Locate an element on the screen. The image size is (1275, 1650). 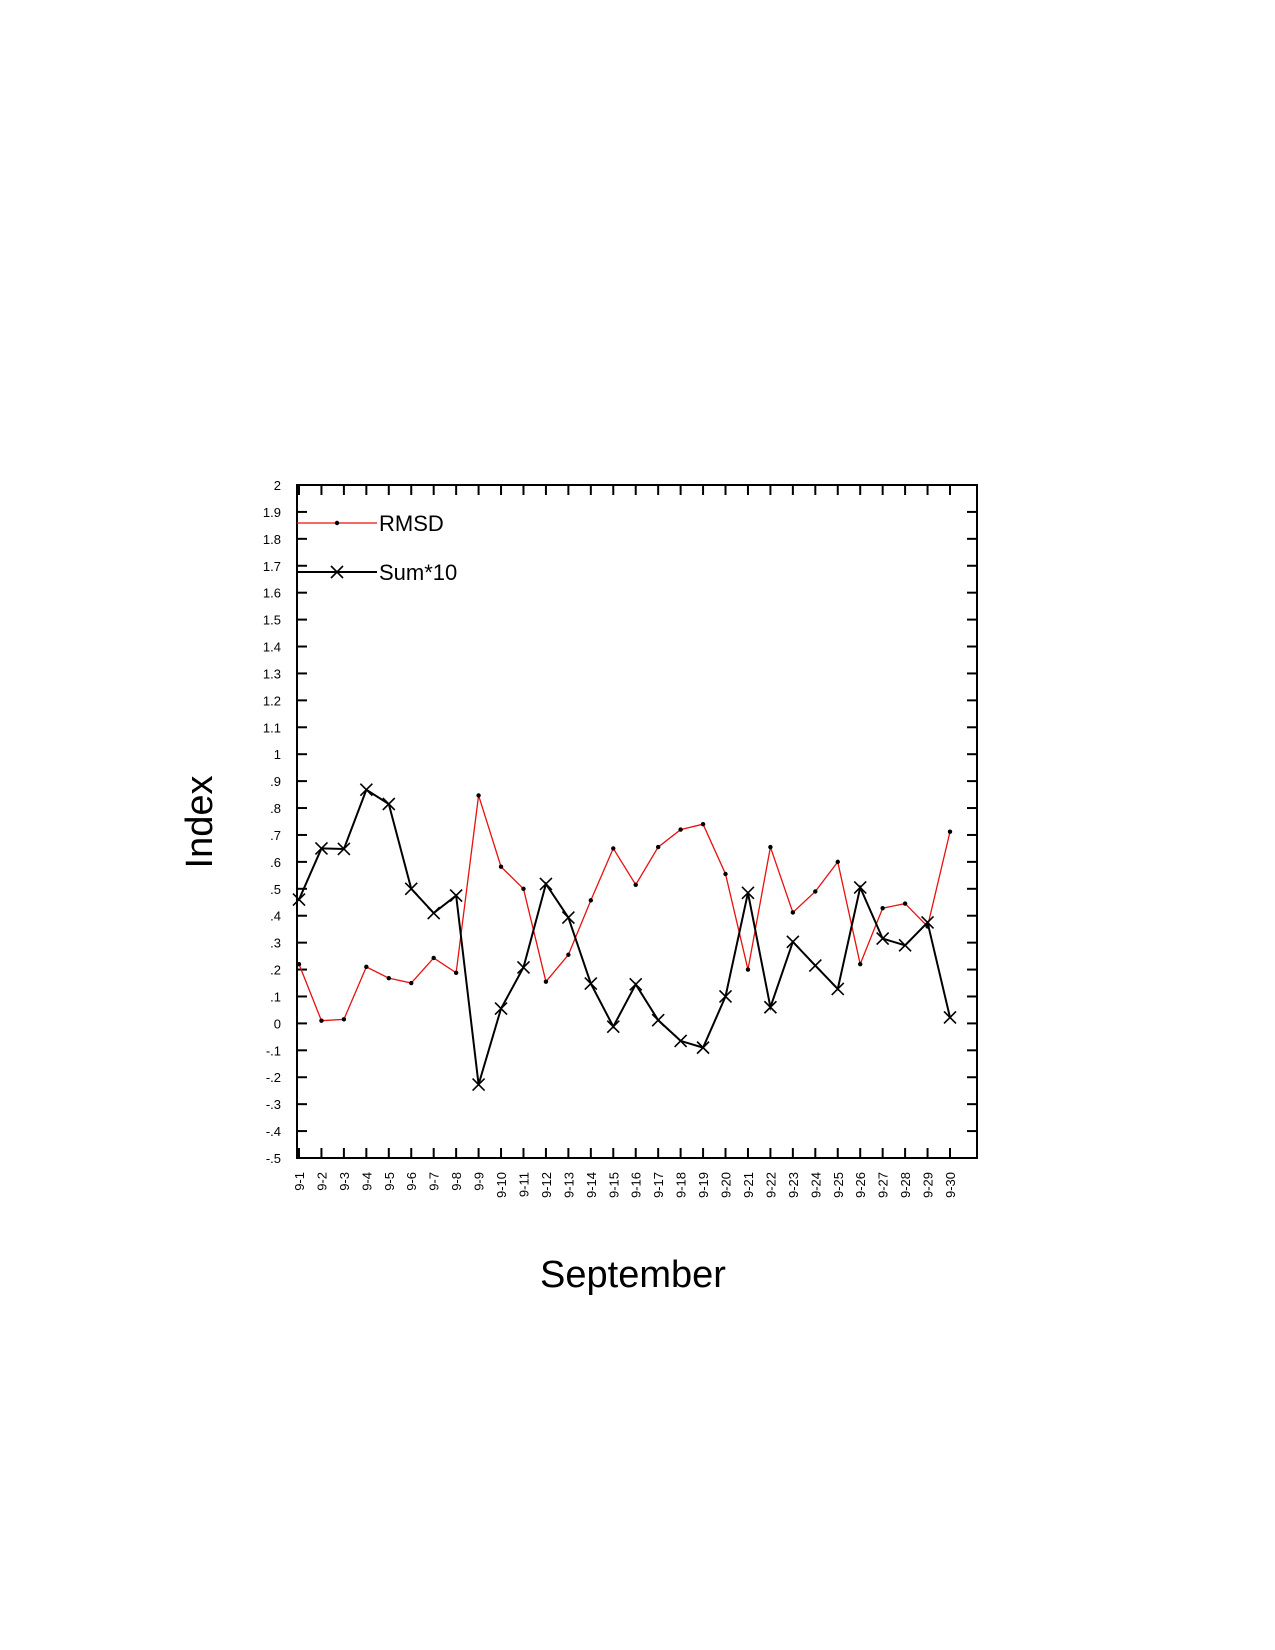
y-tick-label: 0 is located at coordinates (277, 1023).